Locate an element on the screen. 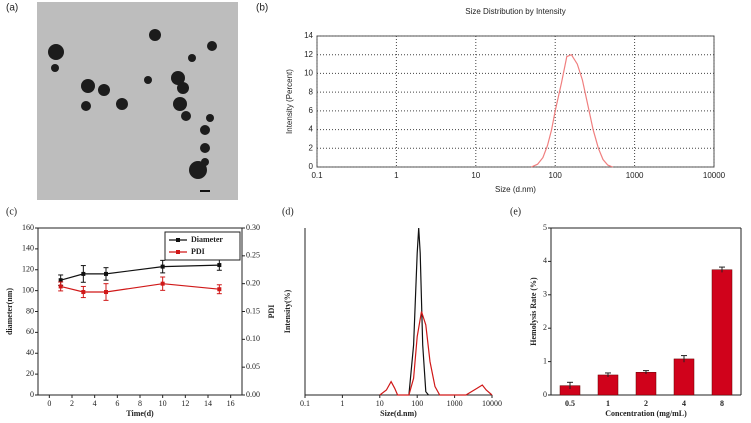  legend-label: PDI is located at coordinates (198, 251).